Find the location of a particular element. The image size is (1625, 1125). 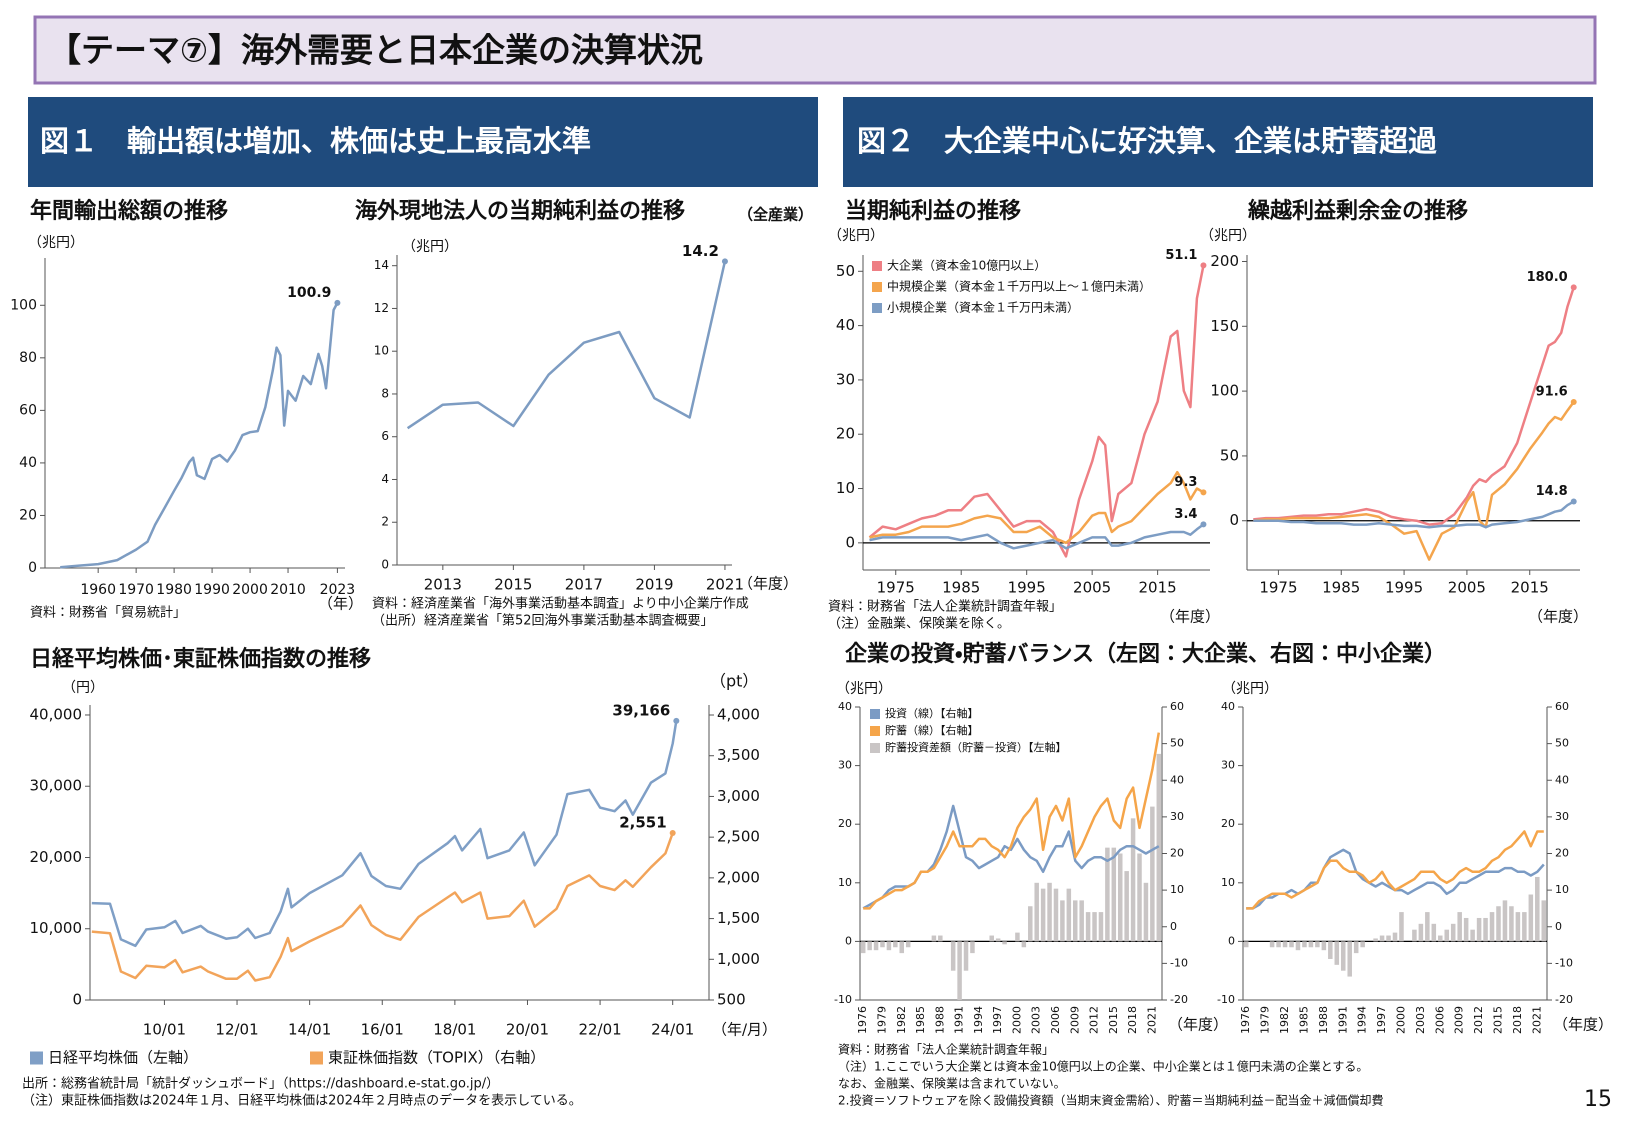

note: 資料：財務省「貿易統計」 is located at coordinates (108, 613).